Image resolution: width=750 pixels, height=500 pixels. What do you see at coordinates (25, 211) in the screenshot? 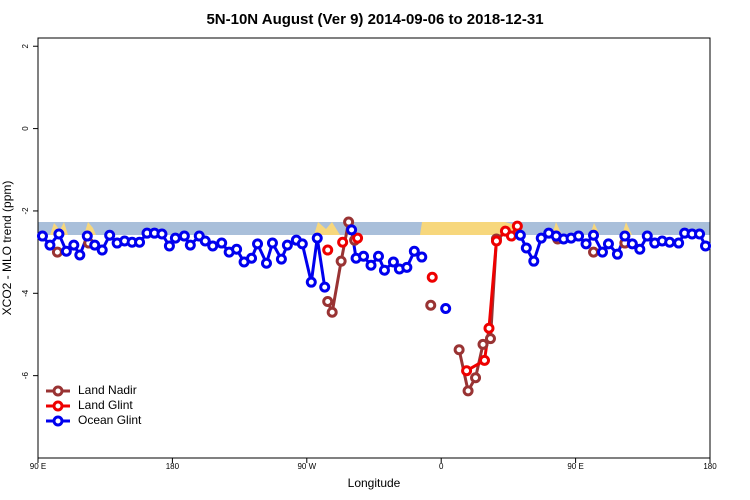
I see `y-tick-label: -2` at bounding box center [25, 211].